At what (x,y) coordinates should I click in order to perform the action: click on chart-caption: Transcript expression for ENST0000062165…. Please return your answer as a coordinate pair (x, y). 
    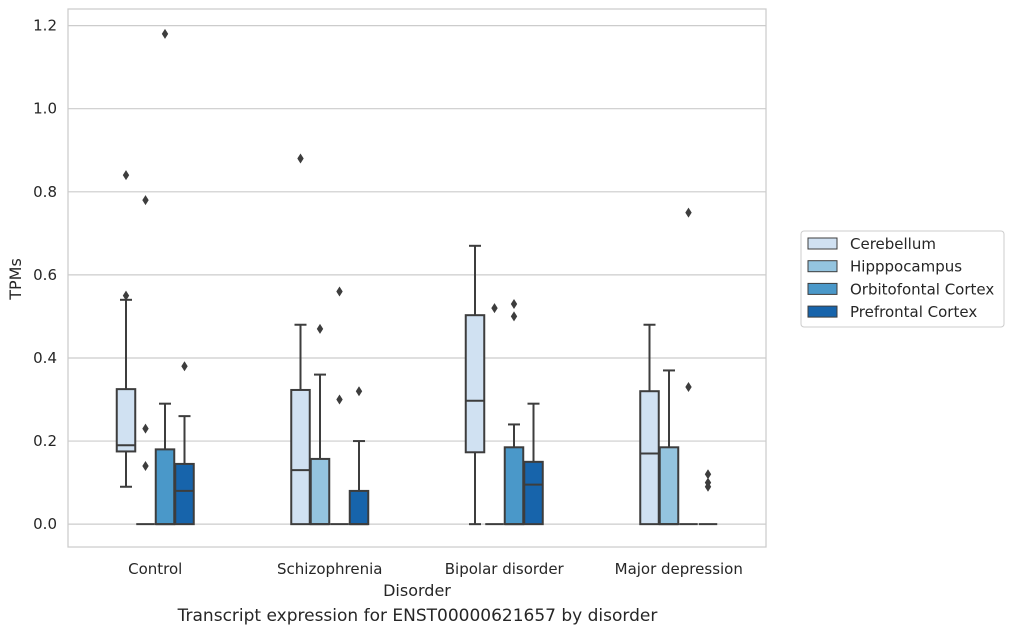
    Looking at the image, I should click on (417, 616).